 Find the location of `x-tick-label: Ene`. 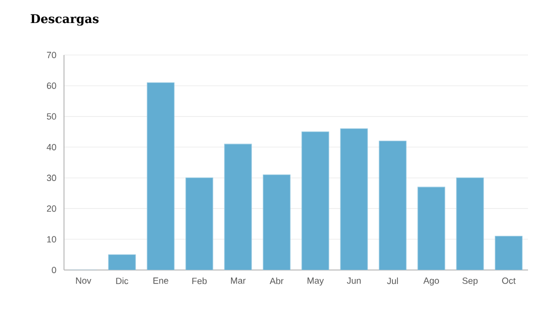

x-tick-label: Ene is located at coordinates (160, 281).